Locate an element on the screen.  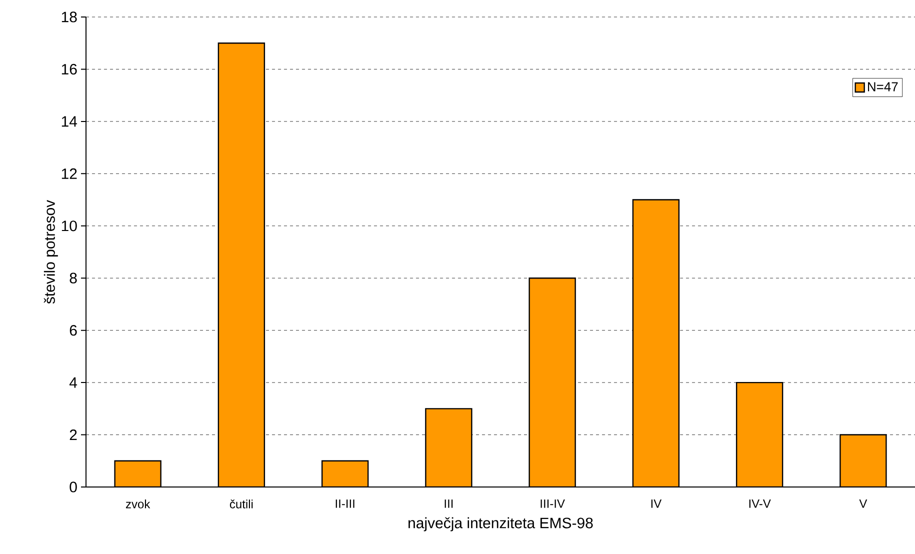
x-tick-label: III is located at coordinates (448, 504).